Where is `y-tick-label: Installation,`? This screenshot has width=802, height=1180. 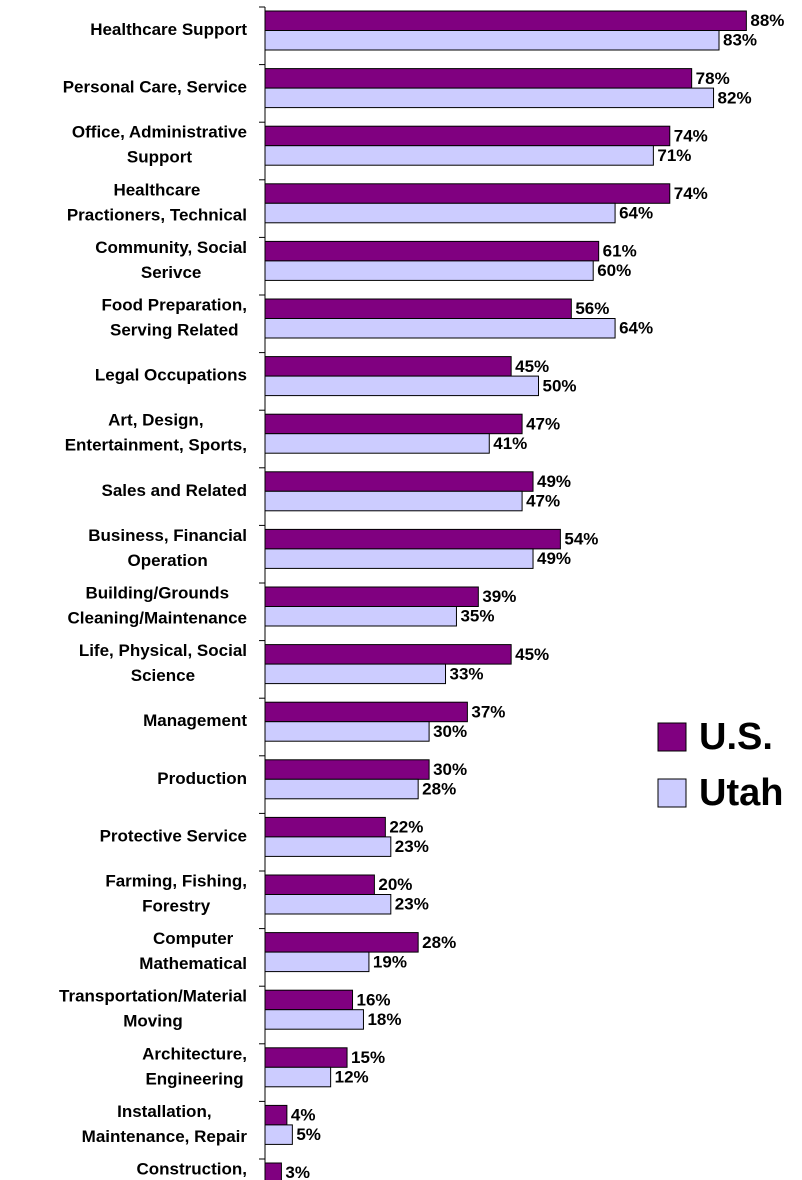
y-tick-label: Installation, is located at coordinates (164, 1111).